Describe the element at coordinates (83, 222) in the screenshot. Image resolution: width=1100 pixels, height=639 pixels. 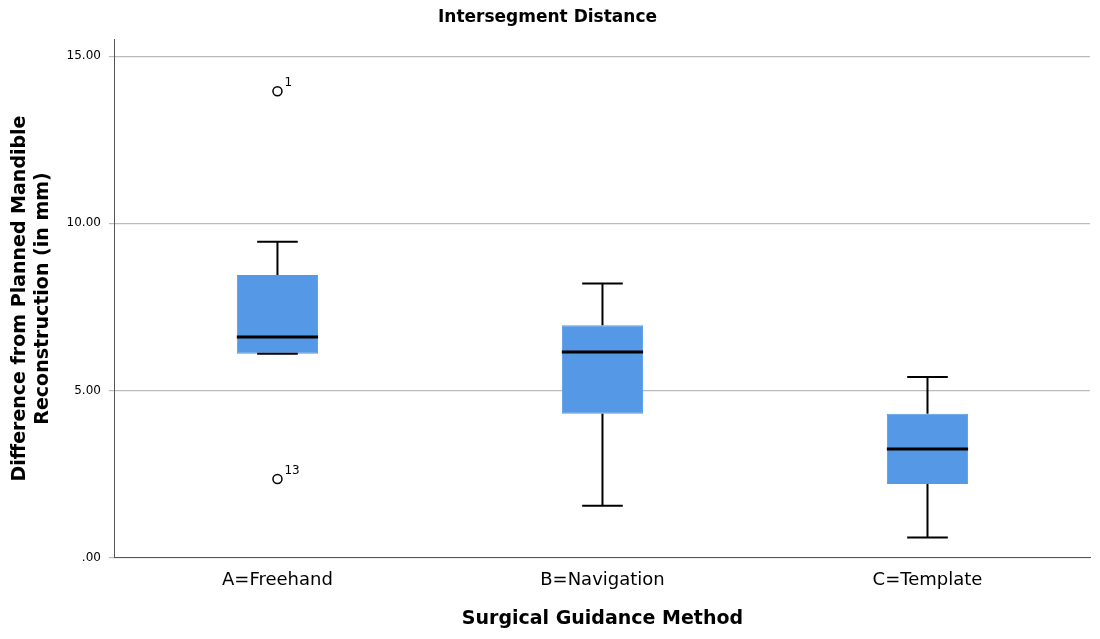
I see `y-tick-label: 10.00` at that location.